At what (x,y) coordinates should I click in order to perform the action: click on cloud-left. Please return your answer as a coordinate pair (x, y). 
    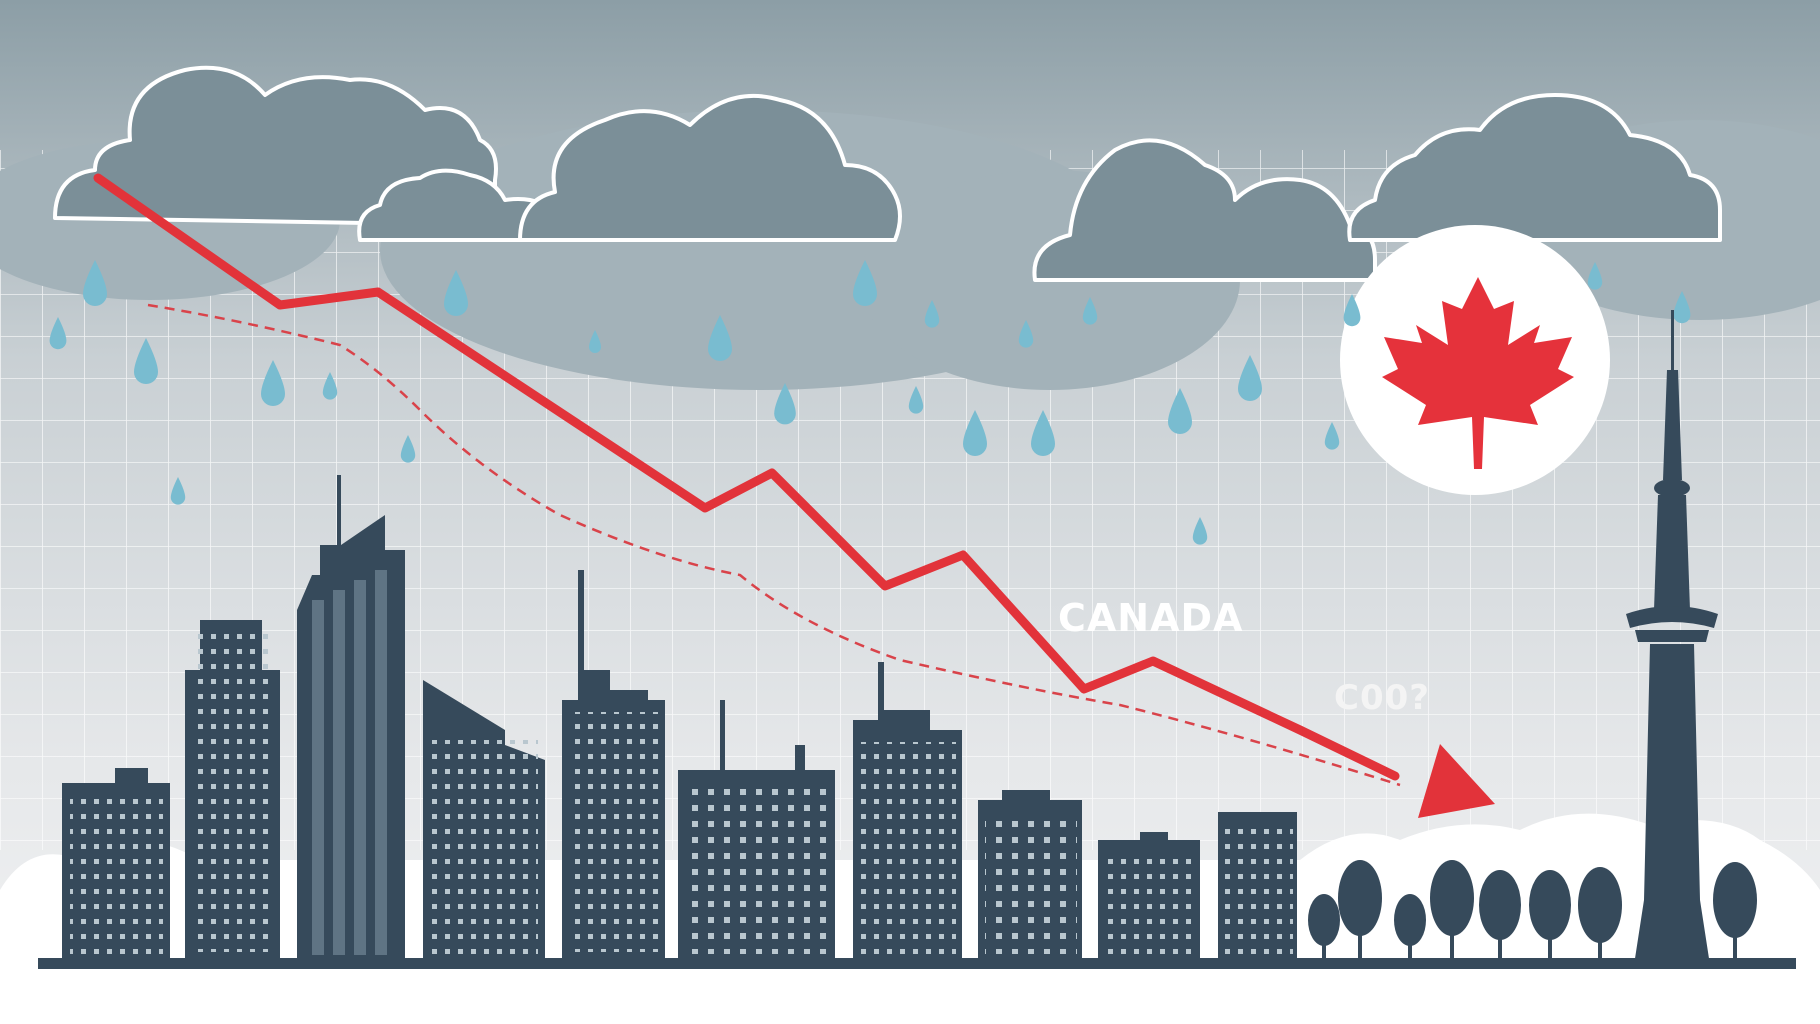
    Looking at the image, I should click on (275, 146).